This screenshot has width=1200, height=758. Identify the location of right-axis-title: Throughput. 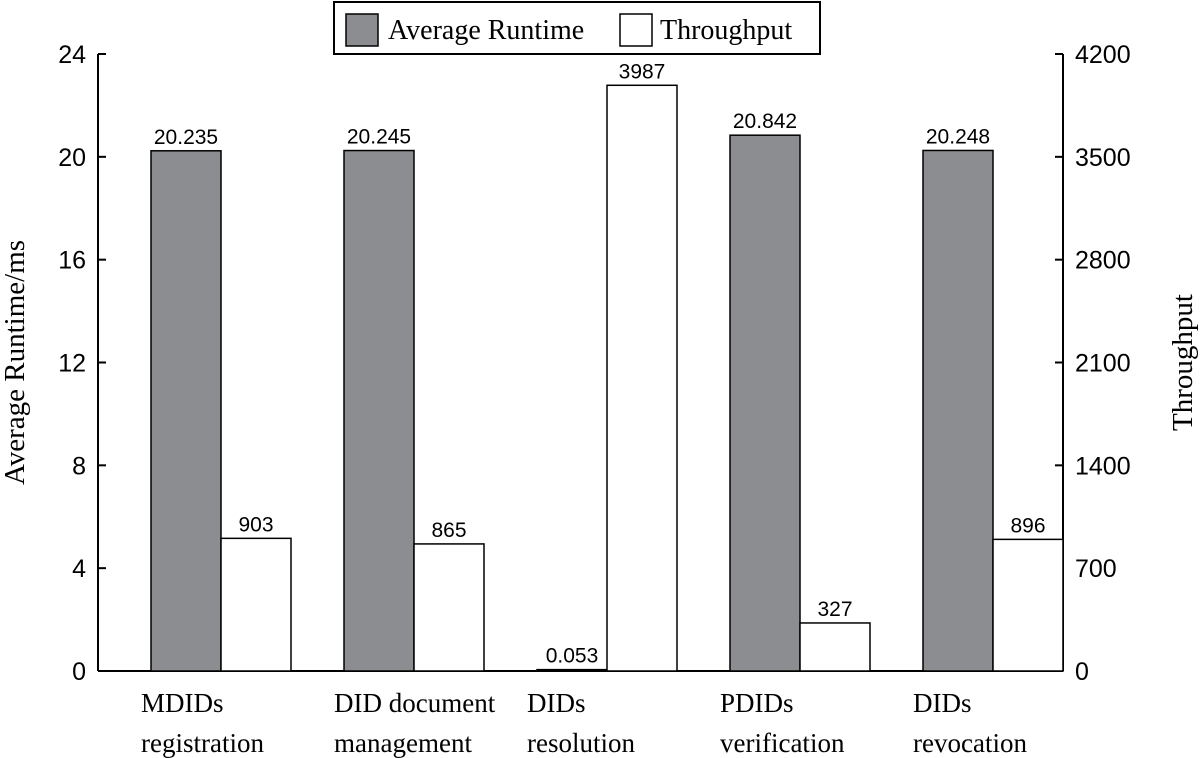
(1183, 362).